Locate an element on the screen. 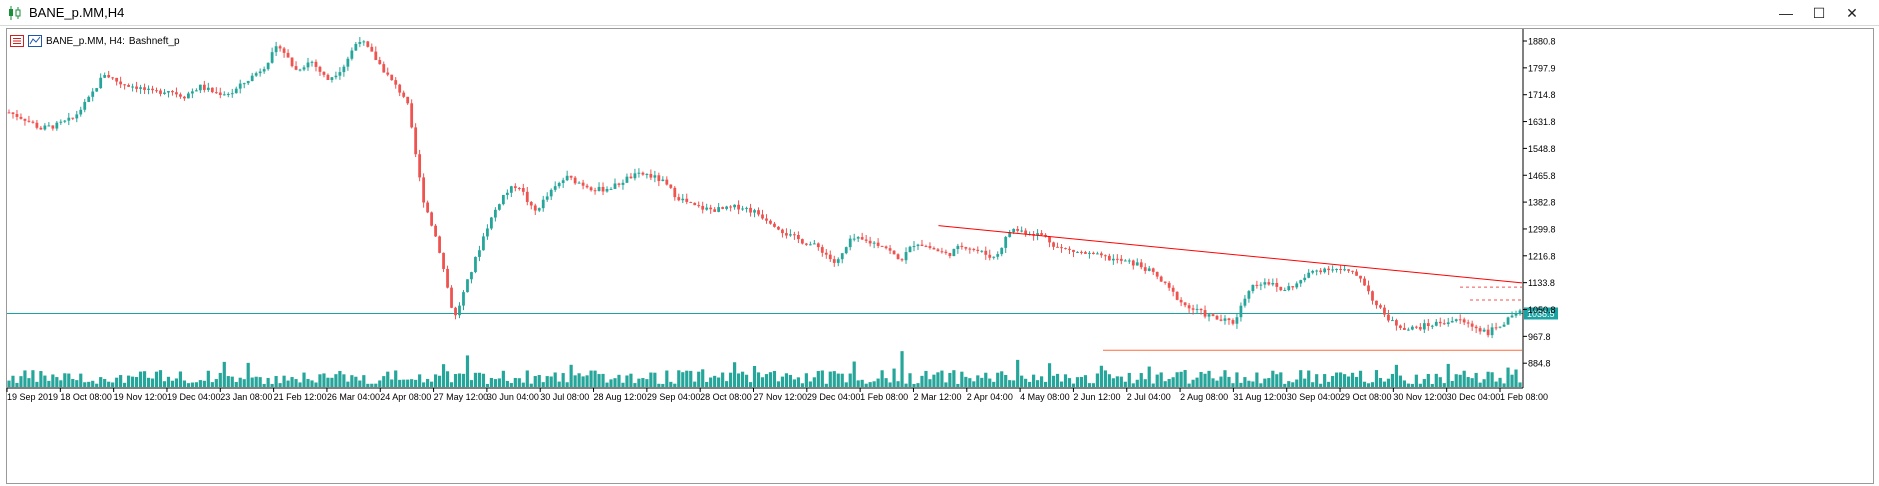  close-button: ✕ is located at coordinates (1852, 12).